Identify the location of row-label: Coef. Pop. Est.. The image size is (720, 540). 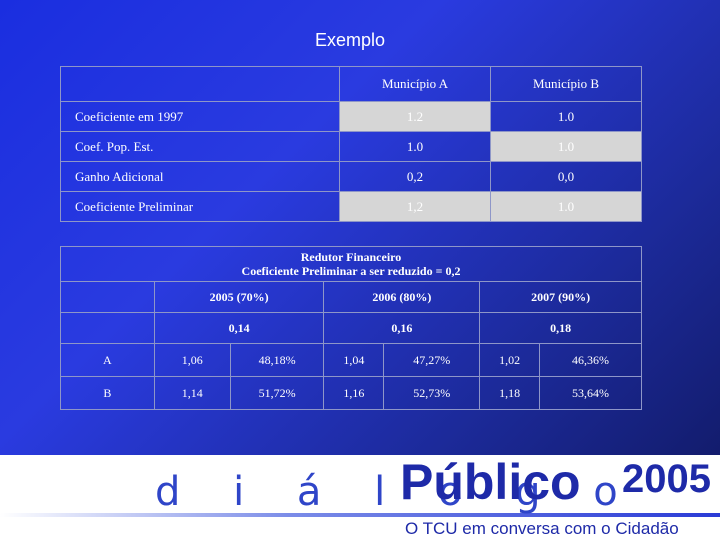
(200, 146).